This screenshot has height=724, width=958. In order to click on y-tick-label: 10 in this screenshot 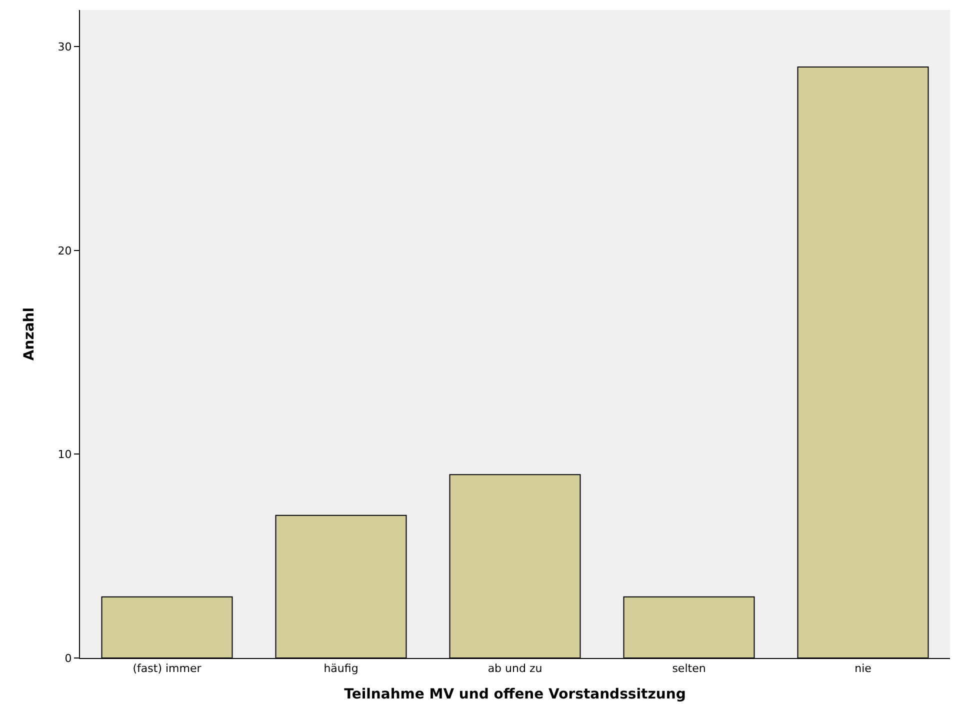, I will do `click(65, 455)`.